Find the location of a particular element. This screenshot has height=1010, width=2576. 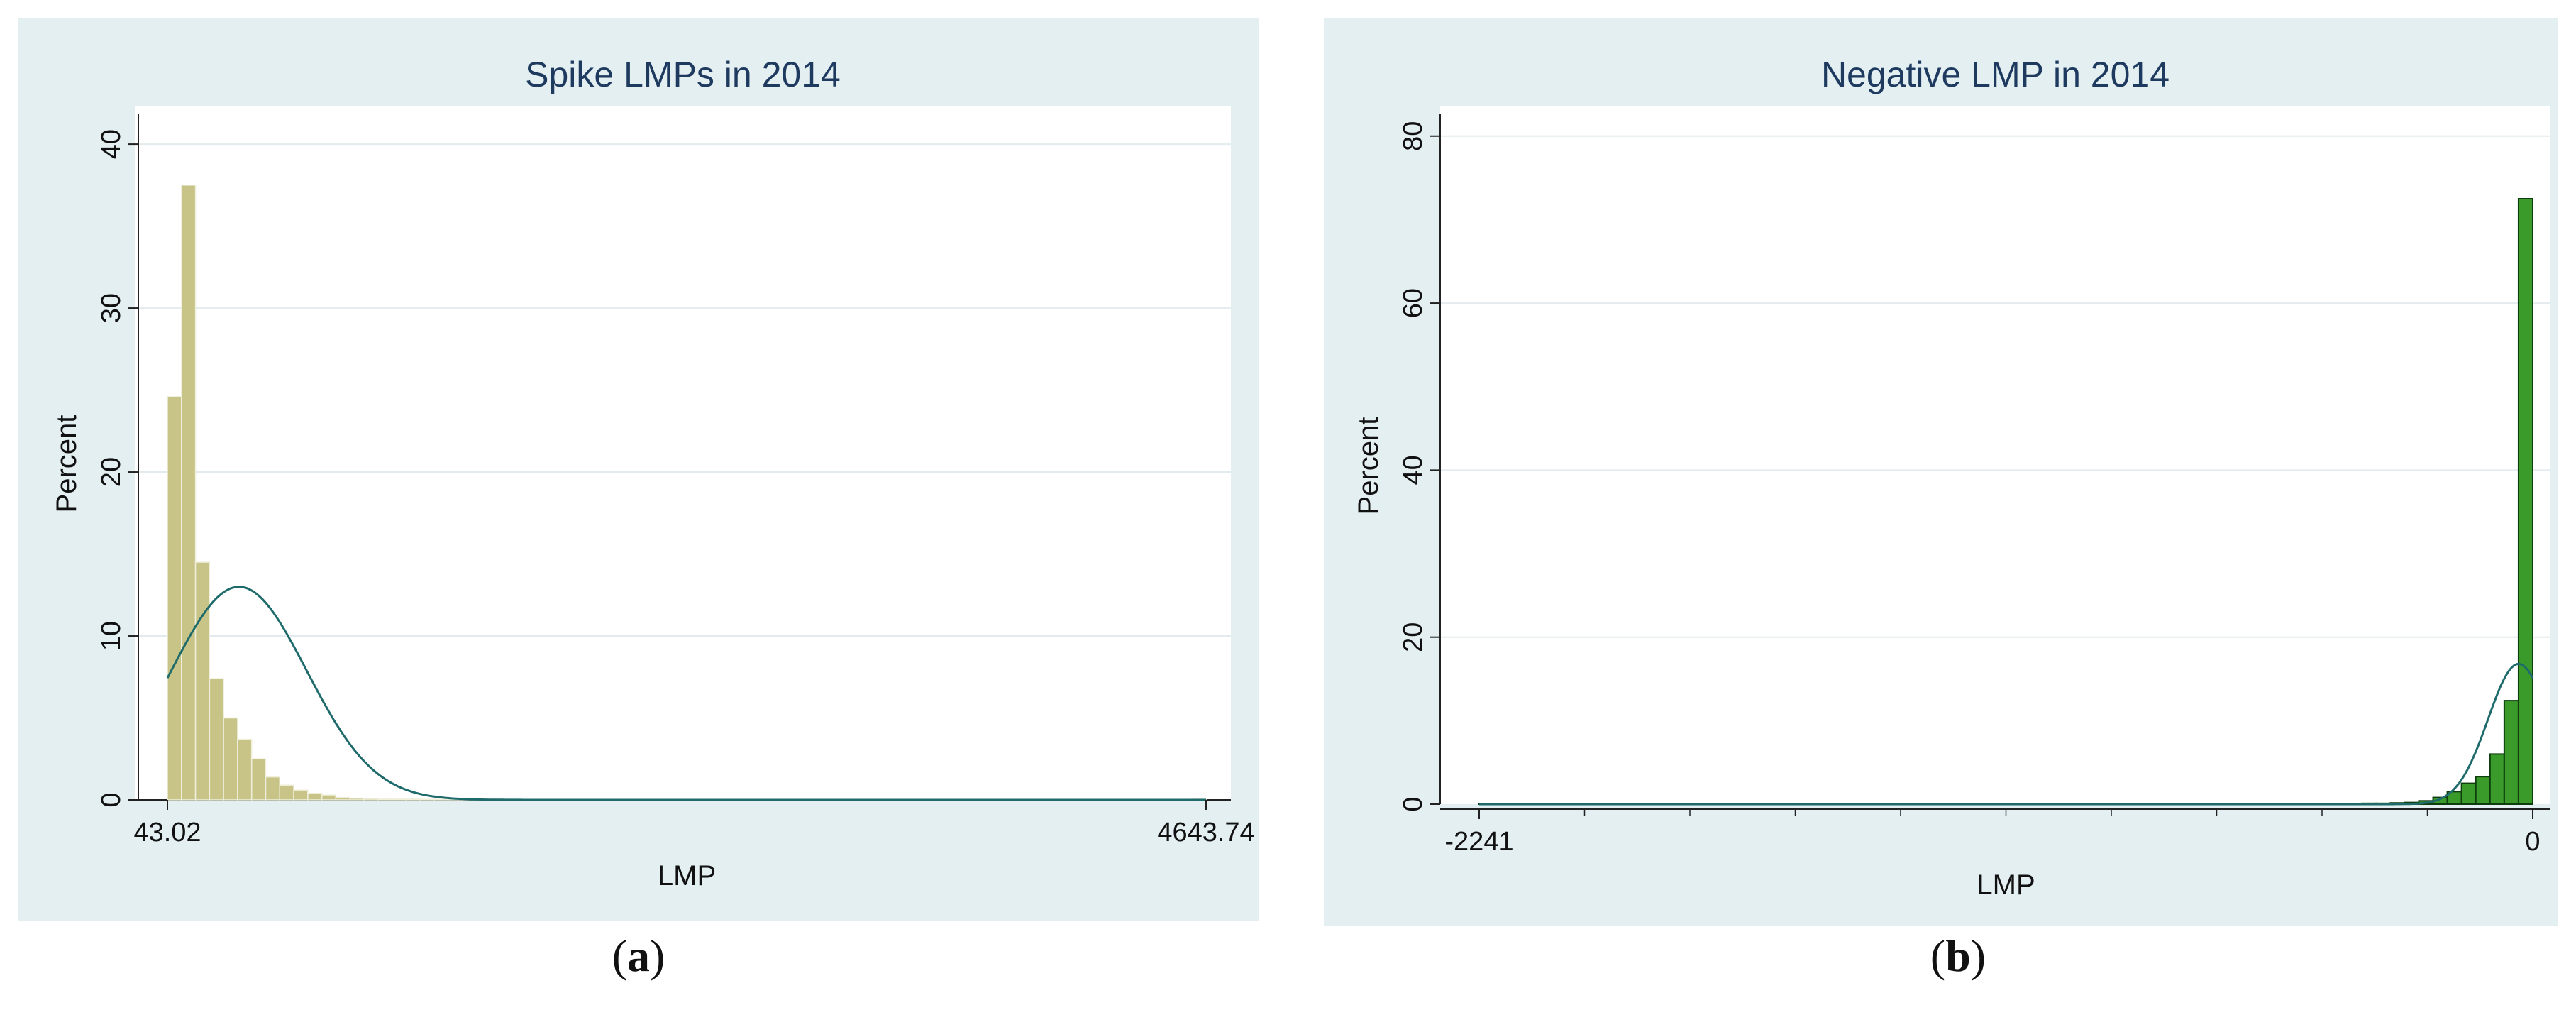

x-tick-label: -2241 is located at coordinates (1478, 842).